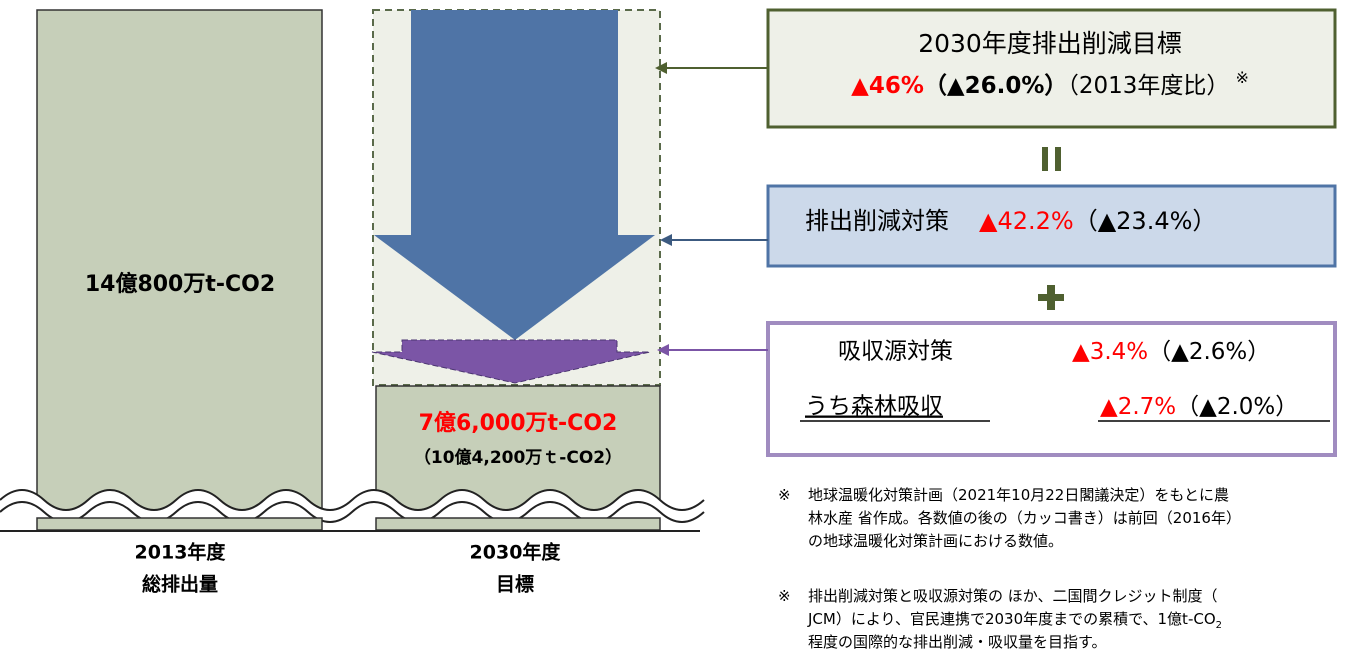  I want to click on reduction-box, so click(1051, 226).